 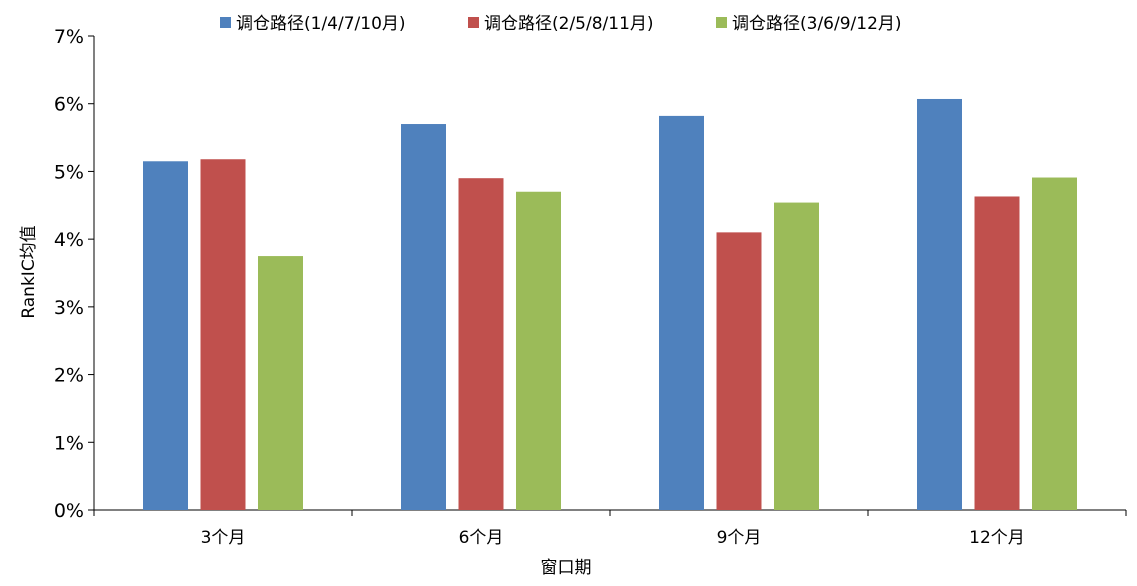 What do you see at coordinates (610, 529) in the screenshot?
I see `x-axis-ticks: 3个月 6个月 9个月 12个月` at bounding box center [610, 529].